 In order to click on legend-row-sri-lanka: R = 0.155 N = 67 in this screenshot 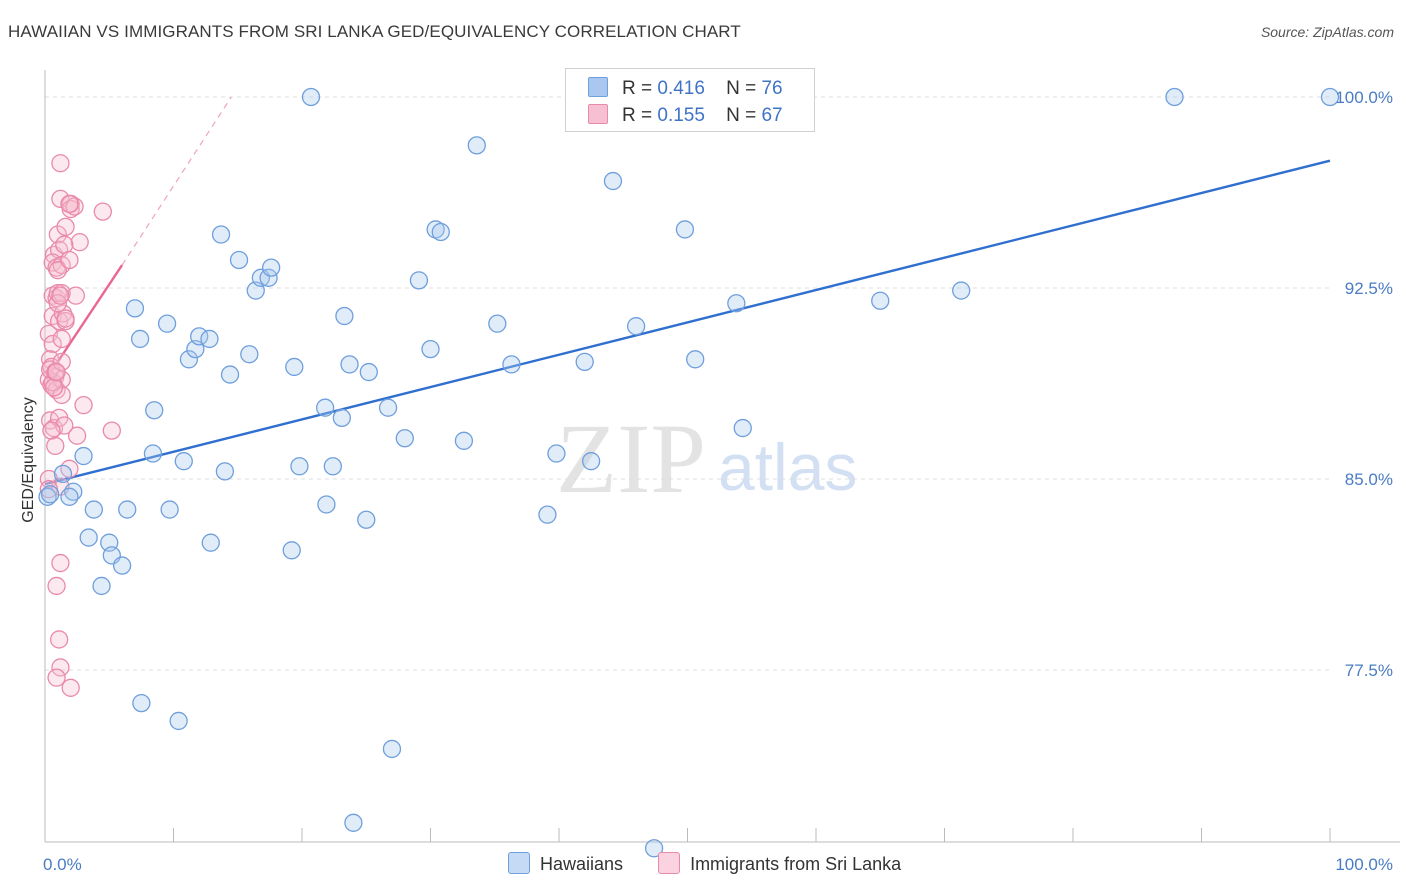, I will do `click(685, 115)`.